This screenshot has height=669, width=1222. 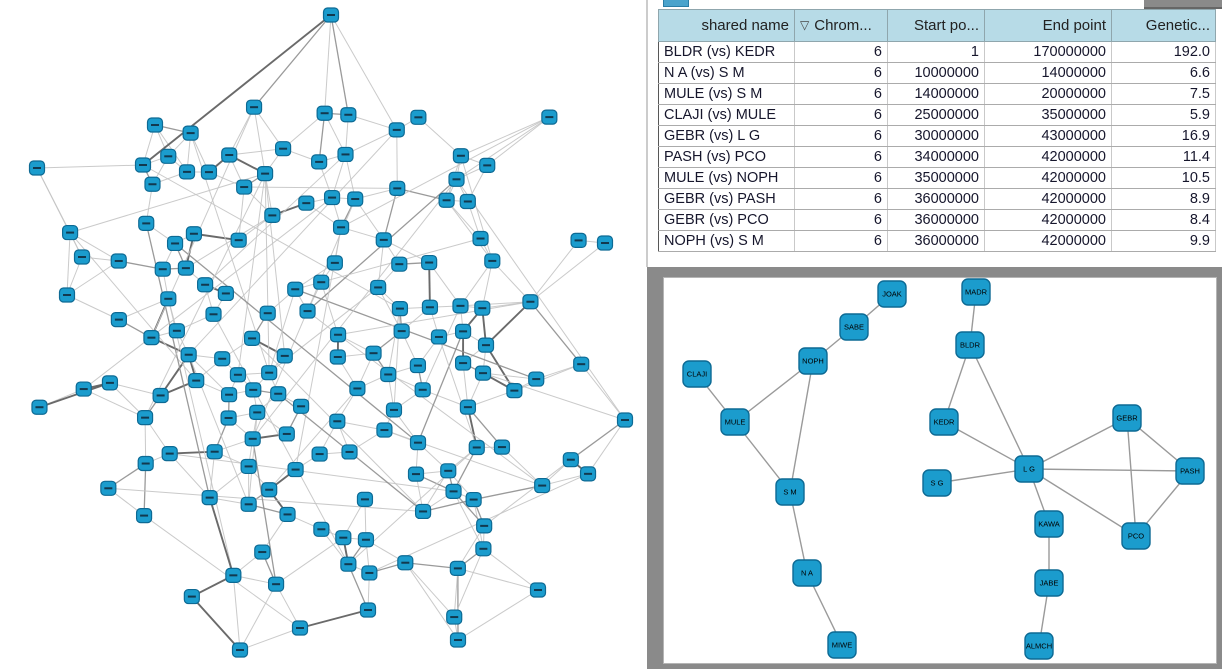 What do you see at coordinates (726, 199) in the screenshot?
I see `table-cell: GEBR (vs) PASH` at bounding box center [726, 199].